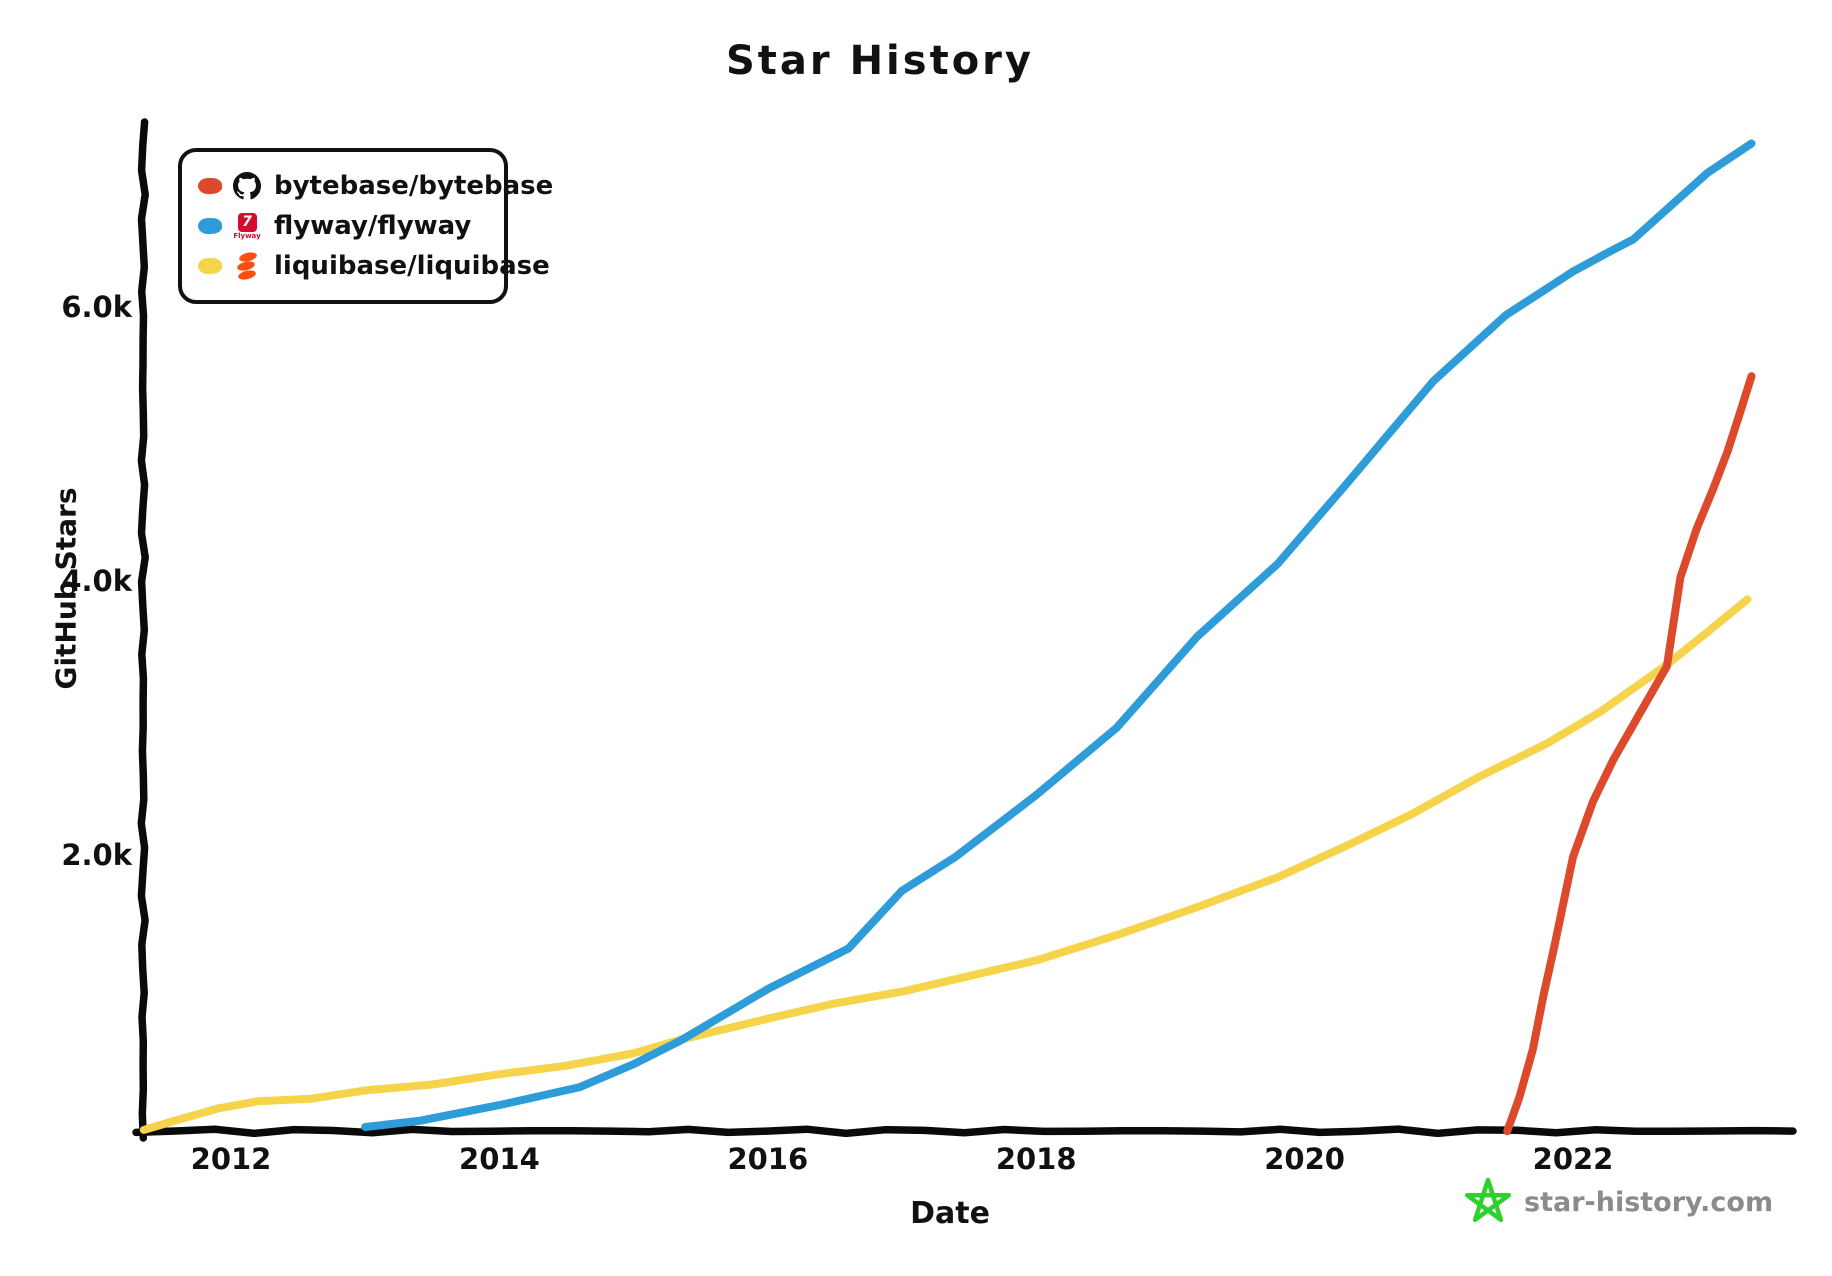 The image size is (1832, 1276). Describe the element at coordinates (96, 307) in the screenshot. I see `y-tick-label-6.0k: 6.0k` at that location.